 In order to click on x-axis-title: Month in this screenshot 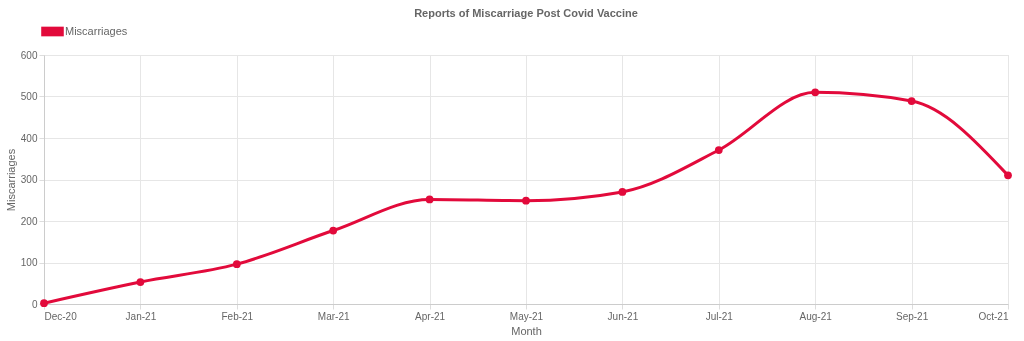, I will do `click(526, 330)`.